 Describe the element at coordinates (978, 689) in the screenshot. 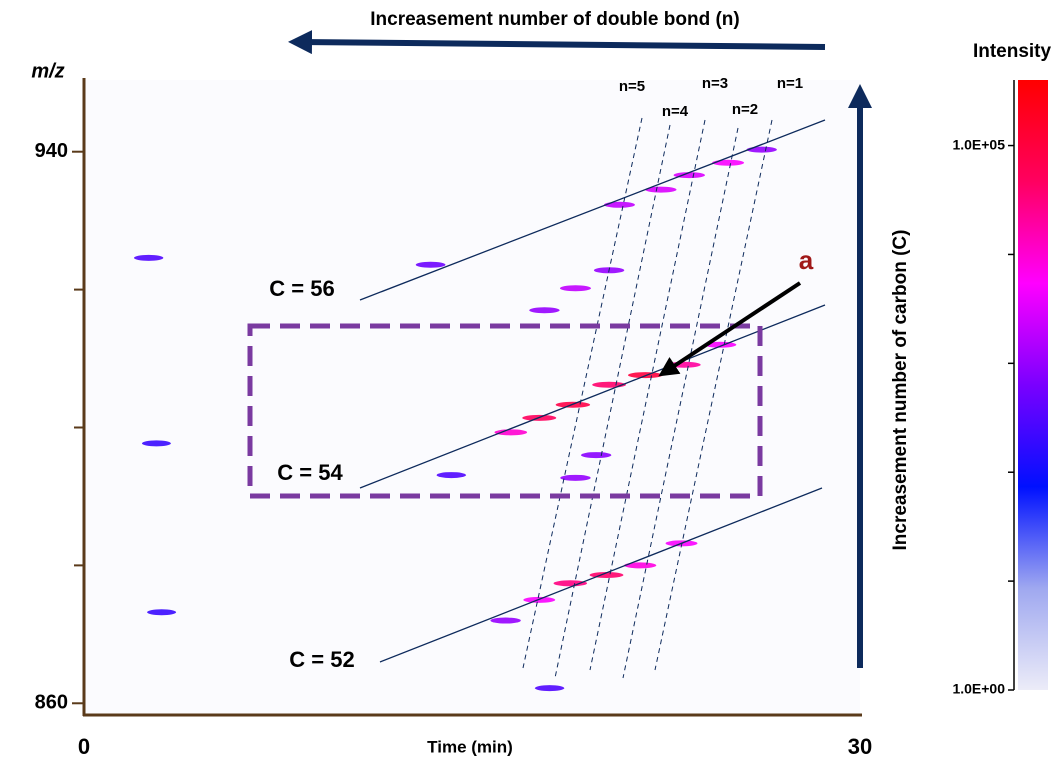

I see `colorbar-tick-label: 1.0E+00` at that location.